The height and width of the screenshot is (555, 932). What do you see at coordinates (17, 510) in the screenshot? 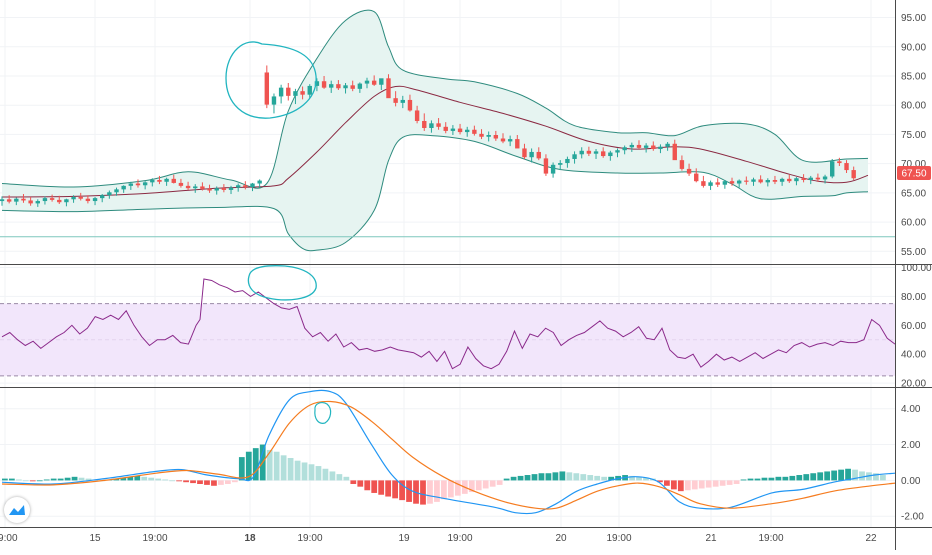
I see `tradingview-logo-icon` at bounding box center [17, 510].